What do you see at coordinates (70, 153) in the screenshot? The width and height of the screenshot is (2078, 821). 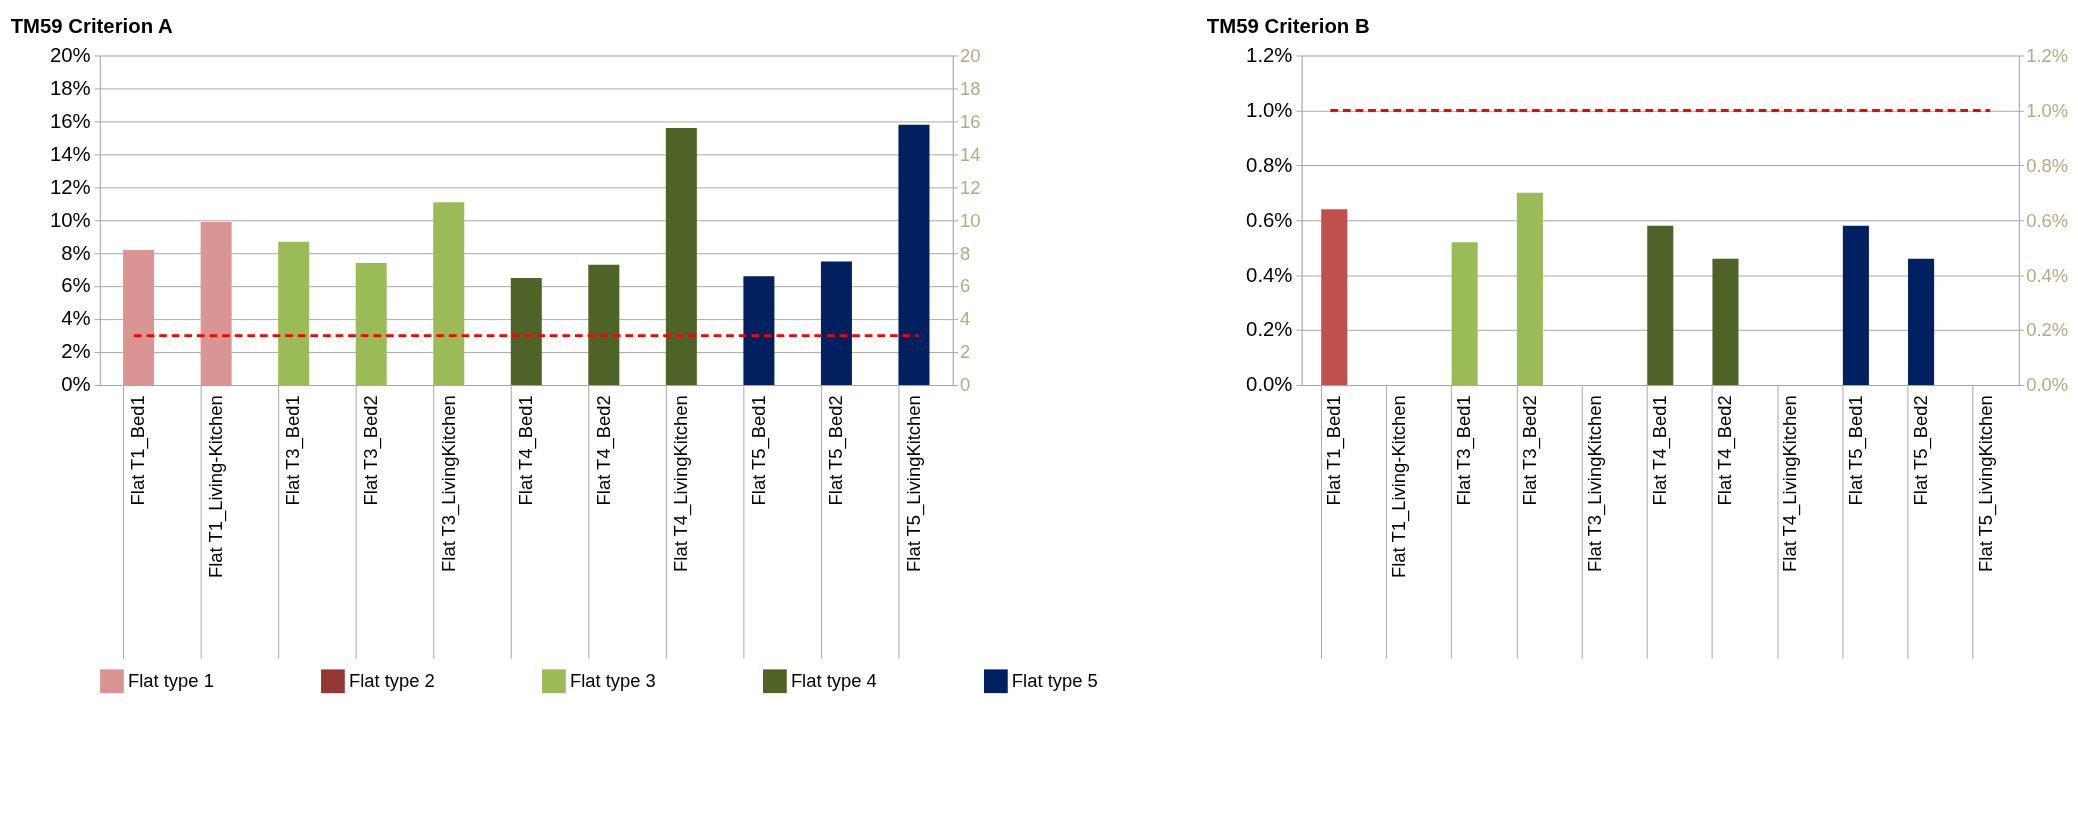 I see `y-tick-label: 14%` at bounding box center [70, 153].